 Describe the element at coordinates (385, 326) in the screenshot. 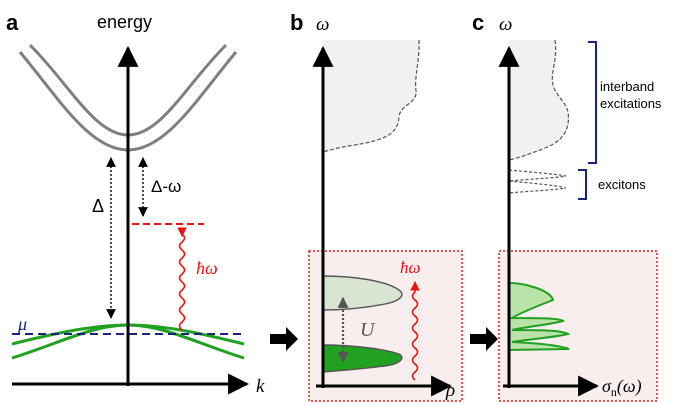

I see `panel-b-inset` at that location.